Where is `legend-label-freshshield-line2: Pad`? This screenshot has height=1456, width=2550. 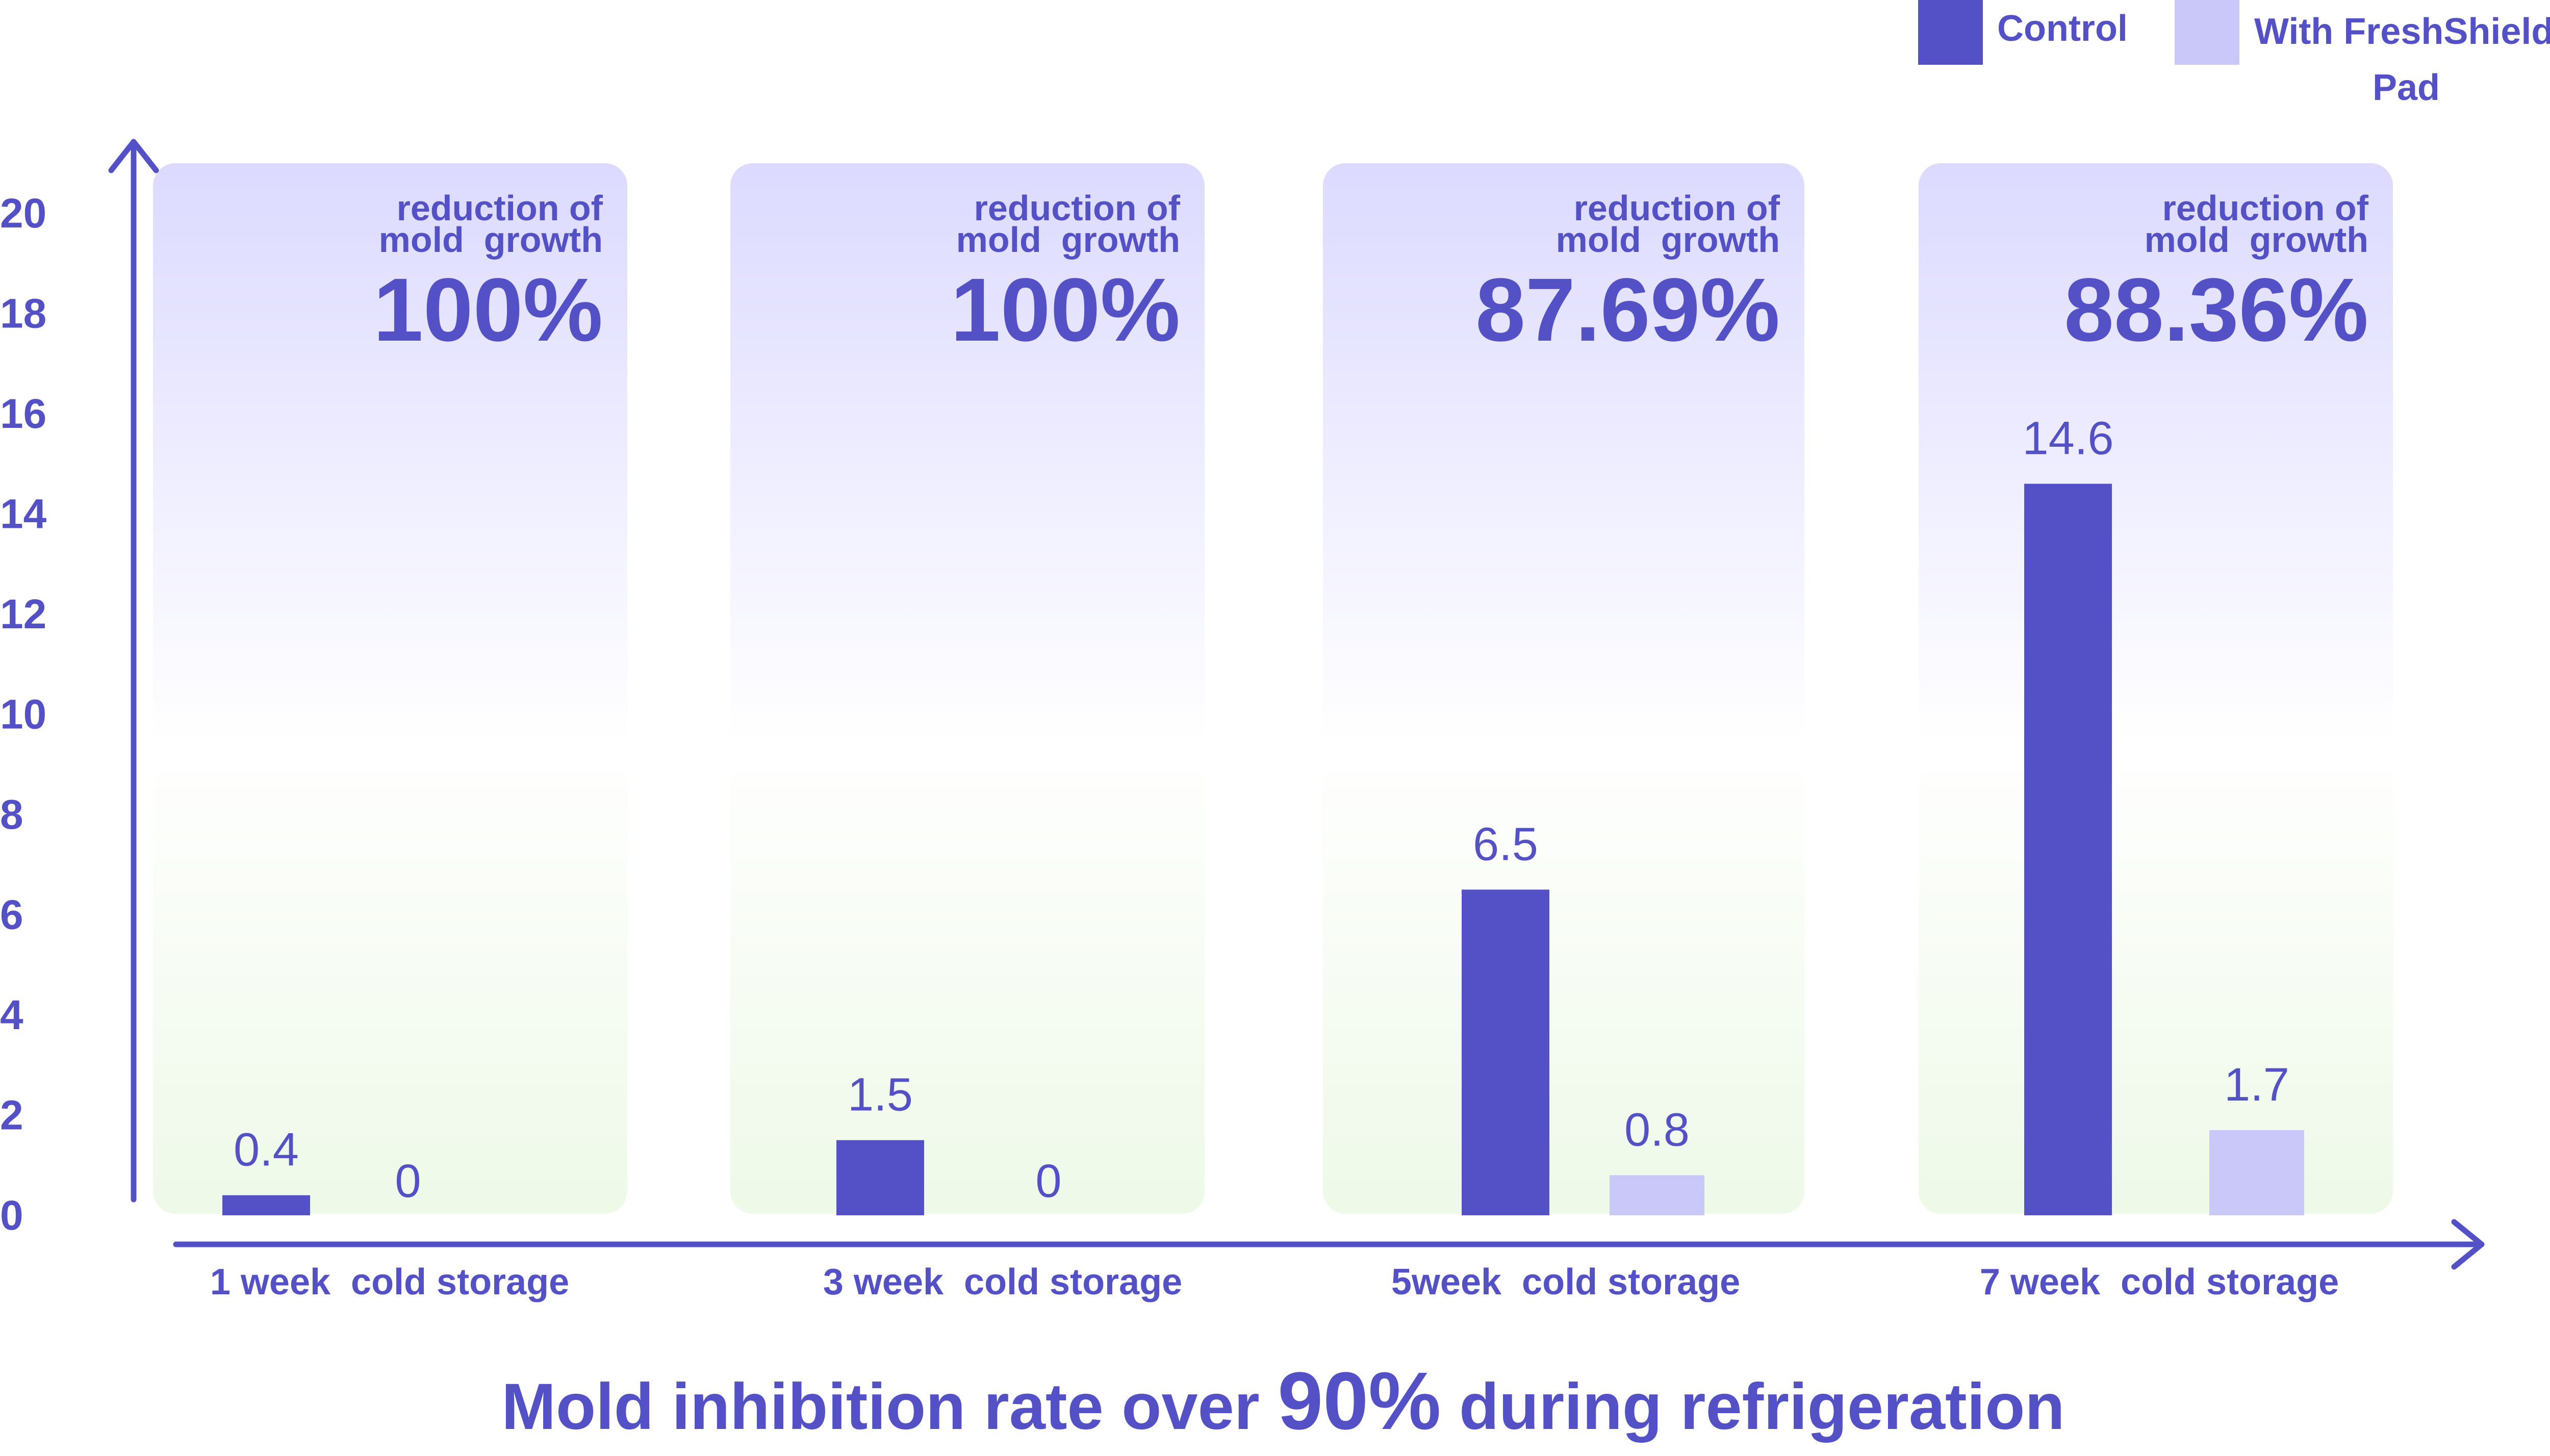
legend-label-freshshield-line2: Pad is located at coordinates (2406, 87).